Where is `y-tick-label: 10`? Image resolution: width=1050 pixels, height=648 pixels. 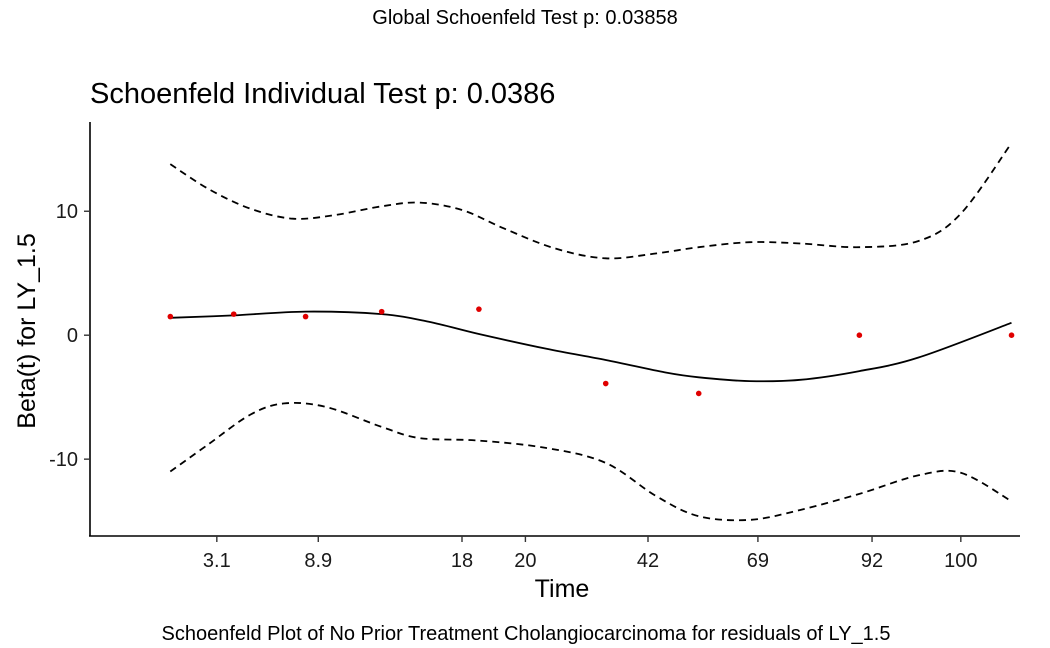
y-tick-label: 10 is located at coordinates (67, 212).